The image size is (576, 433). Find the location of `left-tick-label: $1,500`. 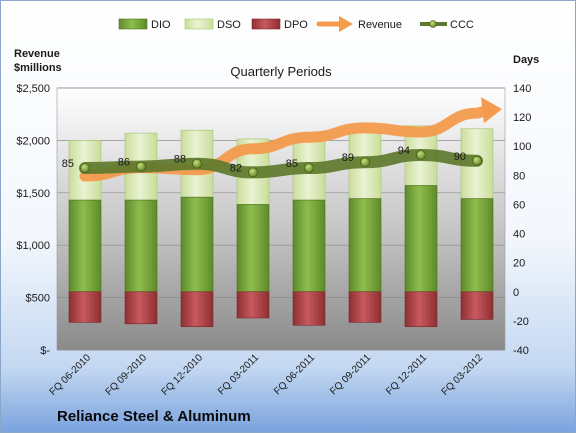

left-tick-label: $1,500 is located at coordinates (33, 194).